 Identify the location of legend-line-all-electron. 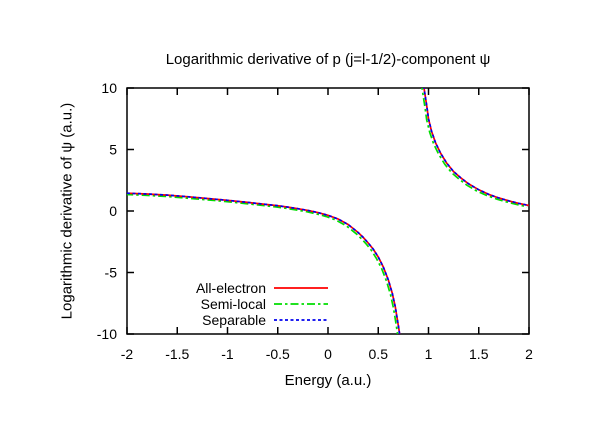
(301, 288).